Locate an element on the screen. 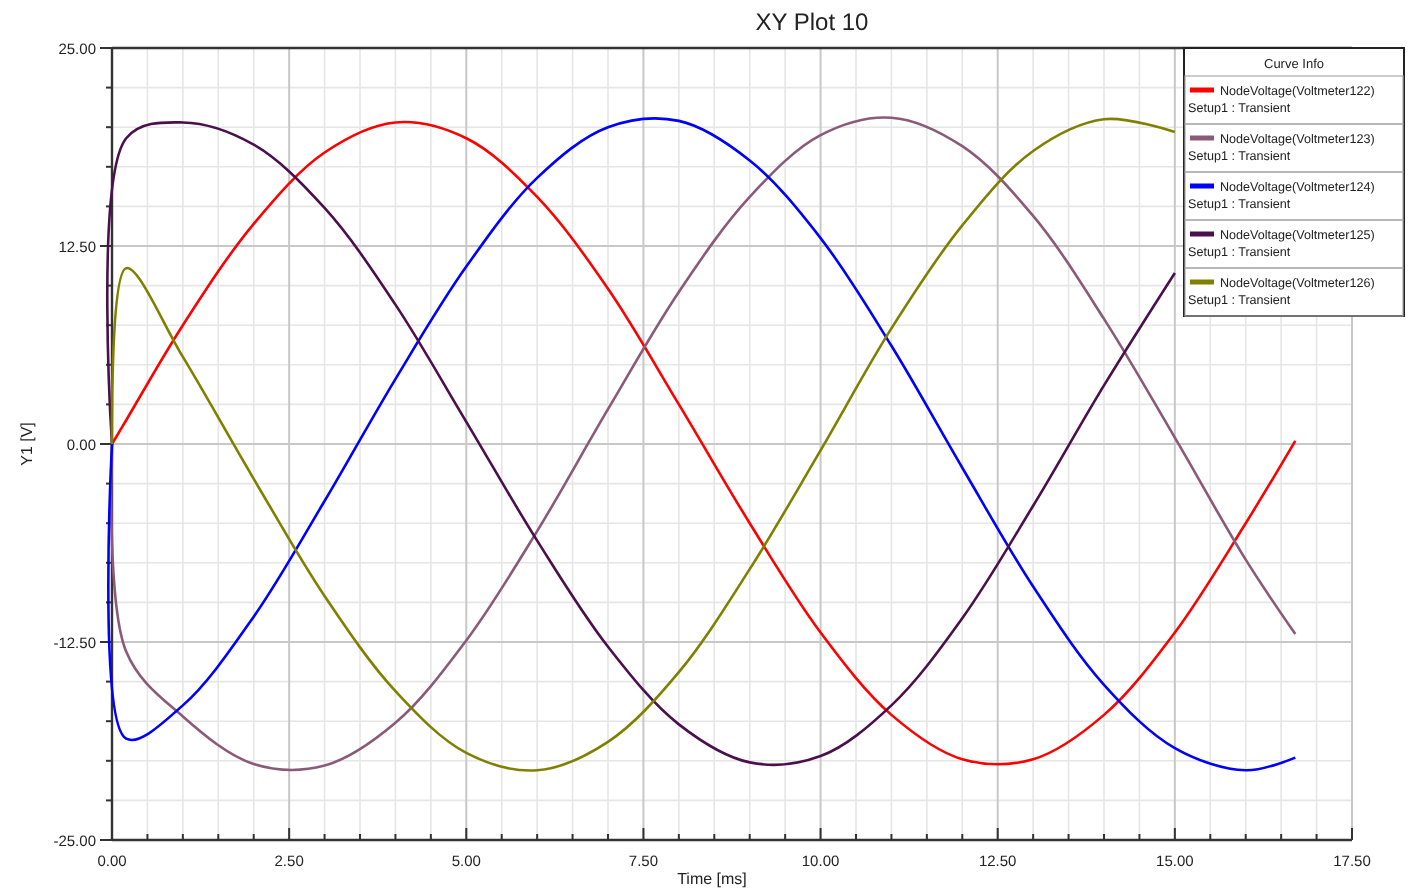 This screenshot has height=894, width=1408. chart-title: XY Plot 10 is located at coordinates (812, 22).